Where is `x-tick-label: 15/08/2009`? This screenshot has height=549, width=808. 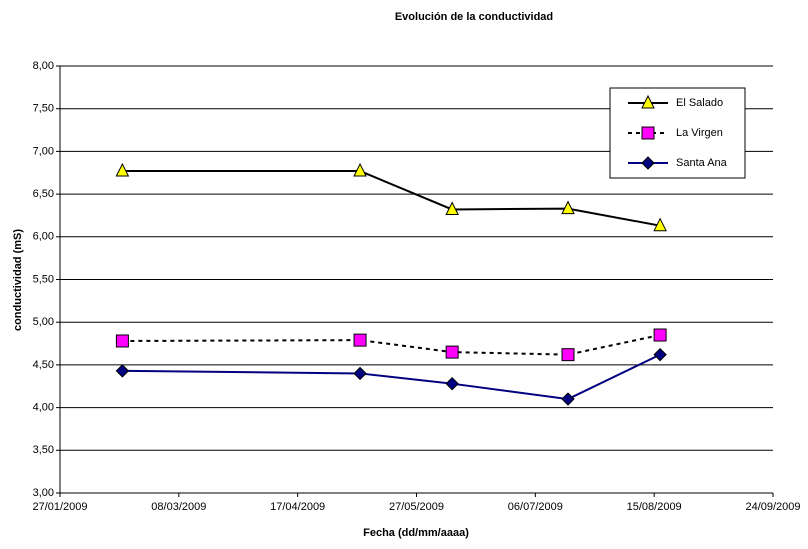
x-tick-label: 15/08/2009 is located at coordinates (654, 507).